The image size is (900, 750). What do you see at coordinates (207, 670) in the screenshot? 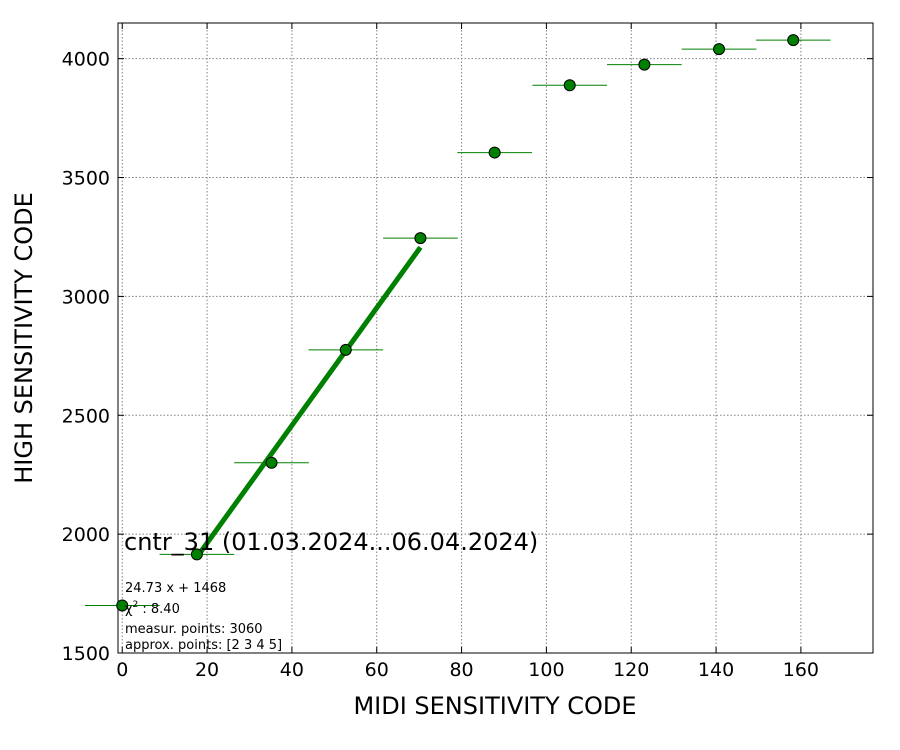
I see `x-tick-label: 20` at bounding box center [207, 670].